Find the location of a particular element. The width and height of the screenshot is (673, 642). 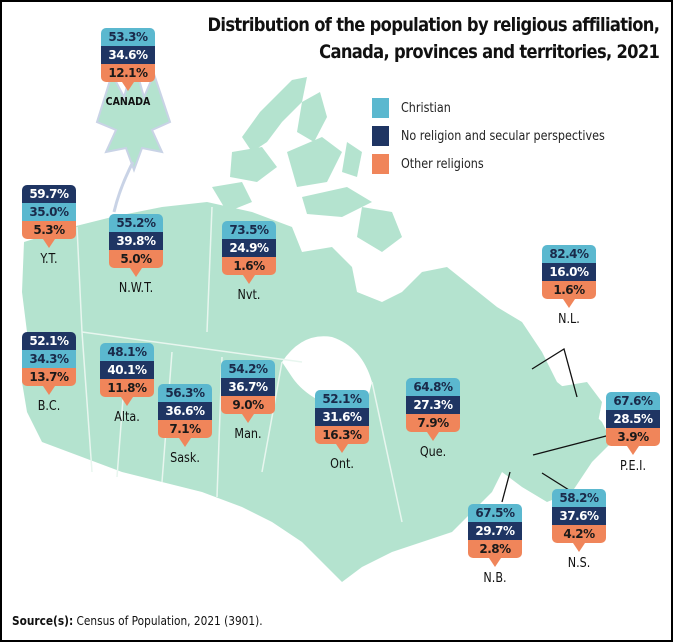

value-christian: 82.4% is located at coordinates (569, 254).